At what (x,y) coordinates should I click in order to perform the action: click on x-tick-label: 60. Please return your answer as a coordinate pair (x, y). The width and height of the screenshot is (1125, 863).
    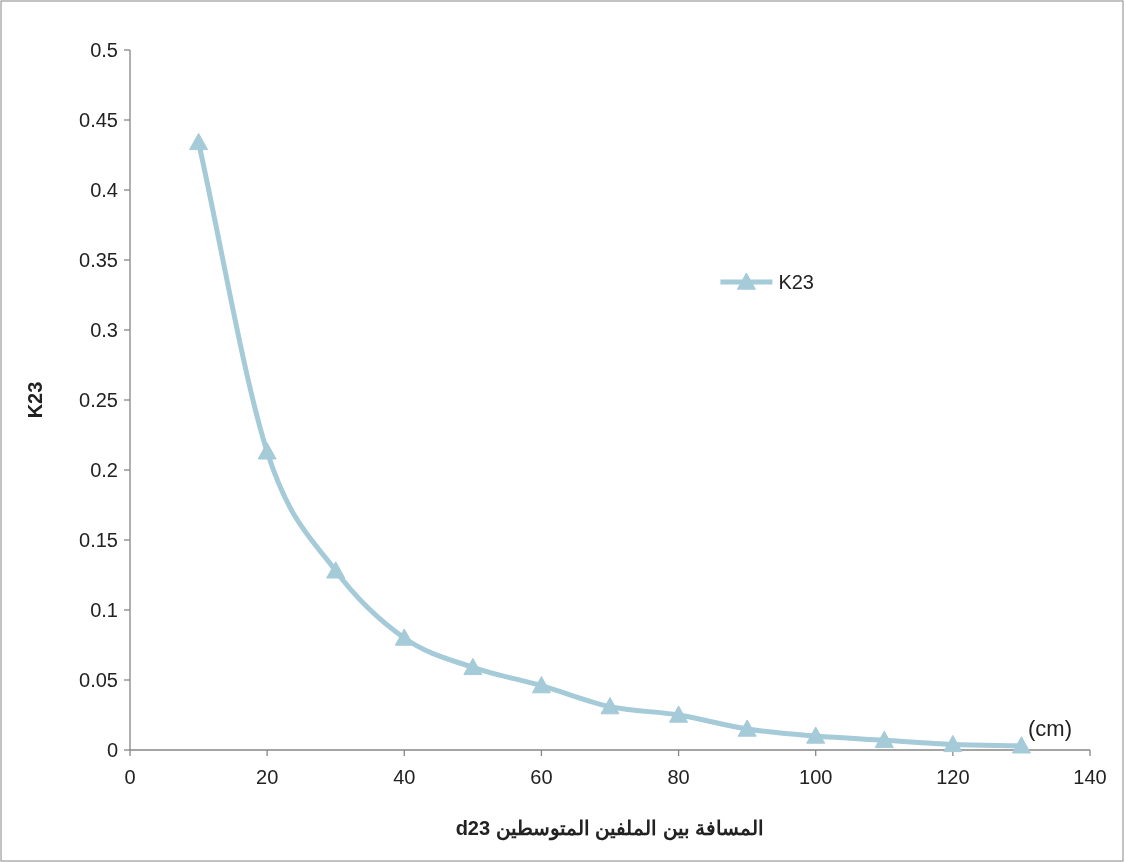
    Looking at the image, I should click on (541, 777).